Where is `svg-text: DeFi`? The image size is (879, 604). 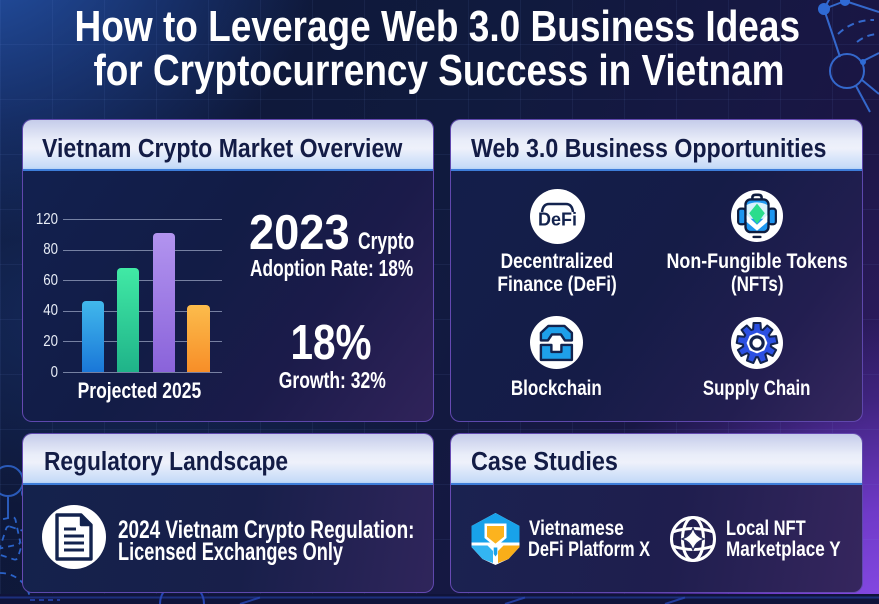 svg-text: DeFi is located at coordinates (556, 219).